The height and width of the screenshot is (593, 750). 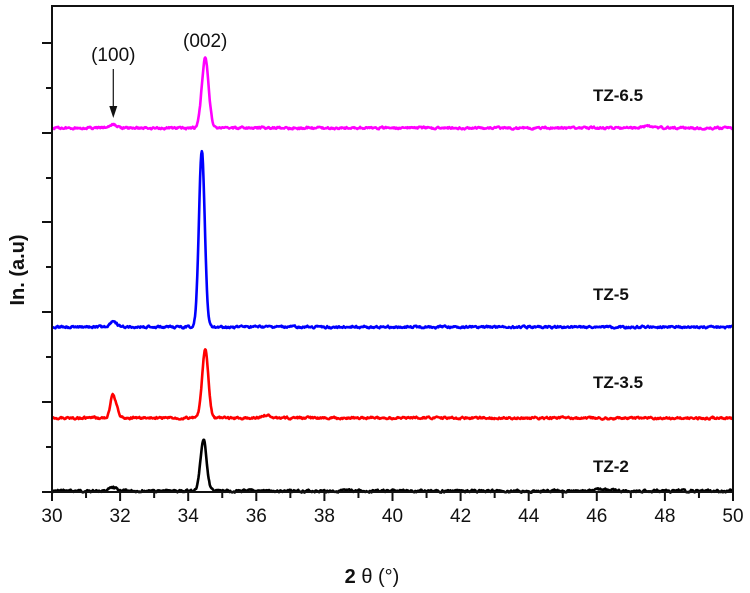 I want to click on y-axis-title: In. (a.u), so click(x=18, y=269).